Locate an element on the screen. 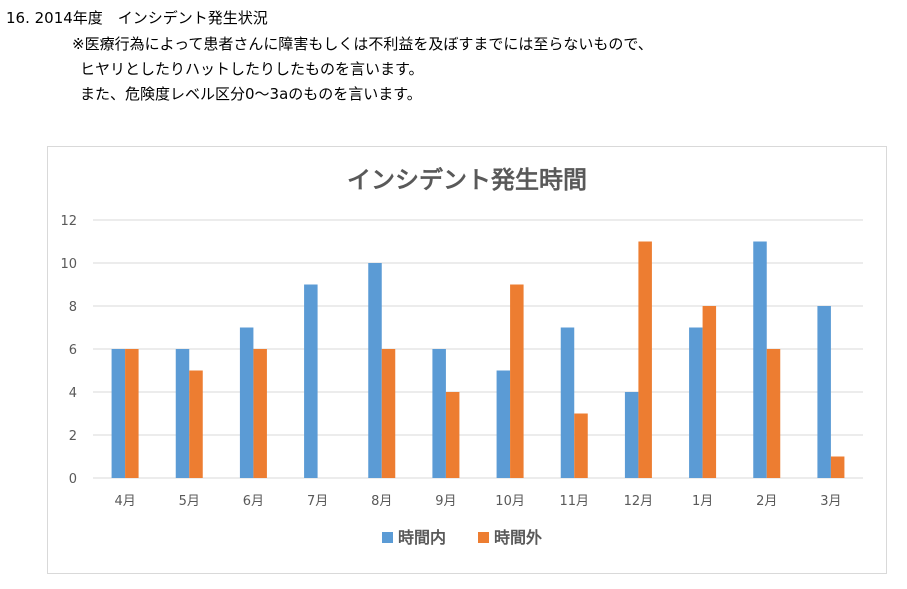 Image resolution: width=907 pixels, height=589 pixels. y-tick-label: 4 is located at coordinates (73, 393).